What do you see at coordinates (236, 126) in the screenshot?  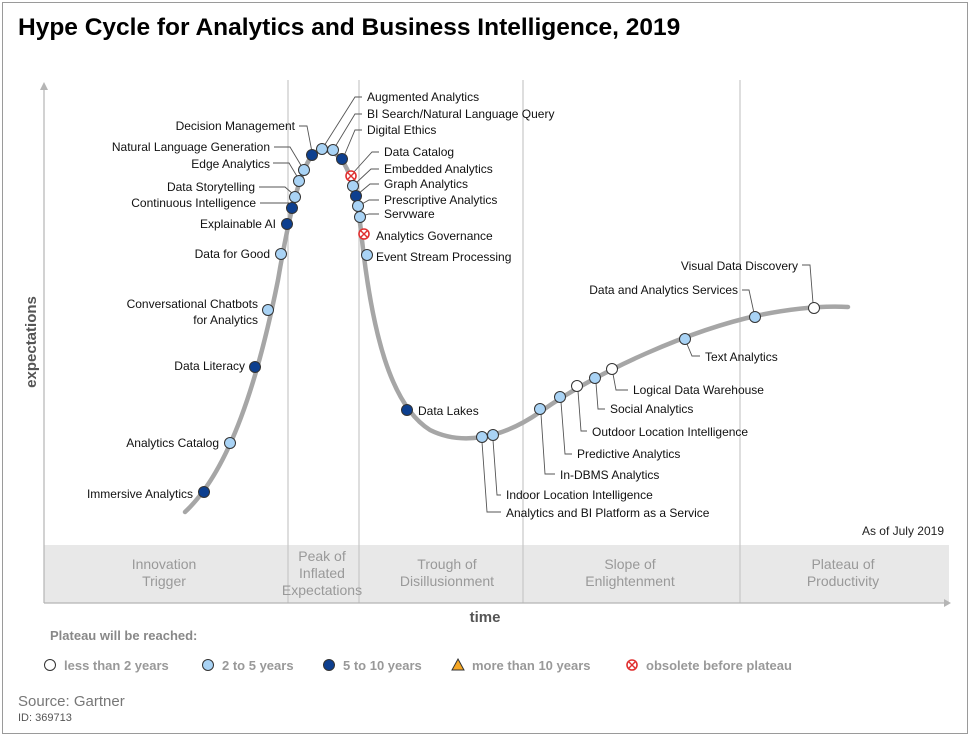 I see `technology-label: Decision Management` at bounding box center [236, 126].